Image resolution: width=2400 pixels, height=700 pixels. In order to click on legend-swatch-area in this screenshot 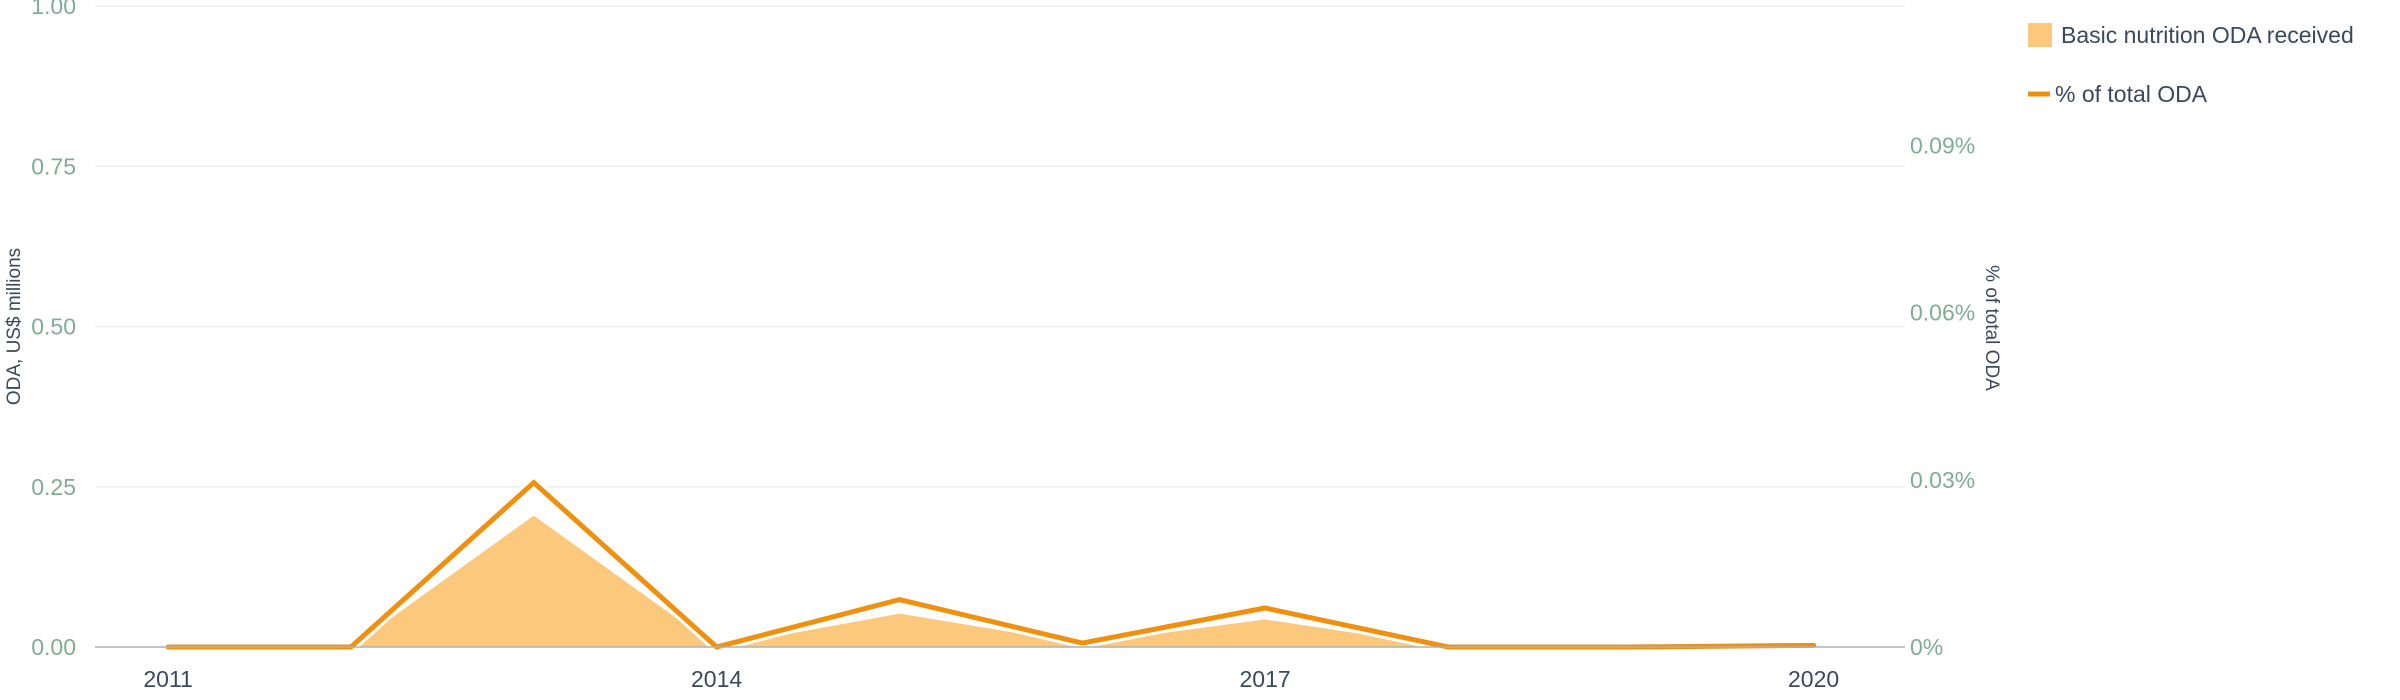, I will do `click(2040, 35)`.